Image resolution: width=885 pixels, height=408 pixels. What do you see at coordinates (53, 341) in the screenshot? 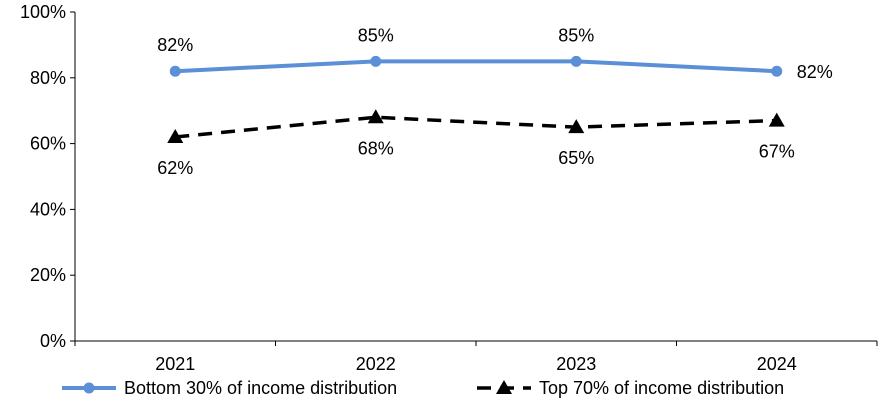
I see `y-tick-label: 0%` at bounding box center [53, 341].